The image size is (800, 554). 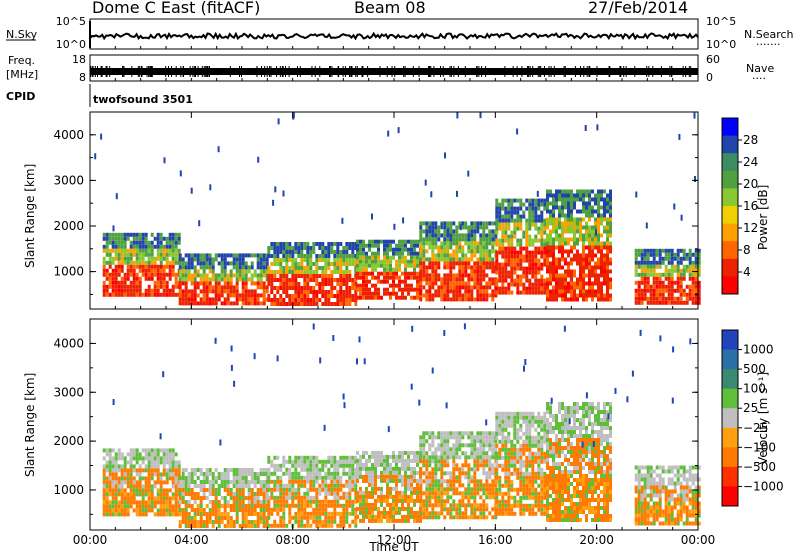 I want to click on freq-label: Freq., so click(x=21, y=60).